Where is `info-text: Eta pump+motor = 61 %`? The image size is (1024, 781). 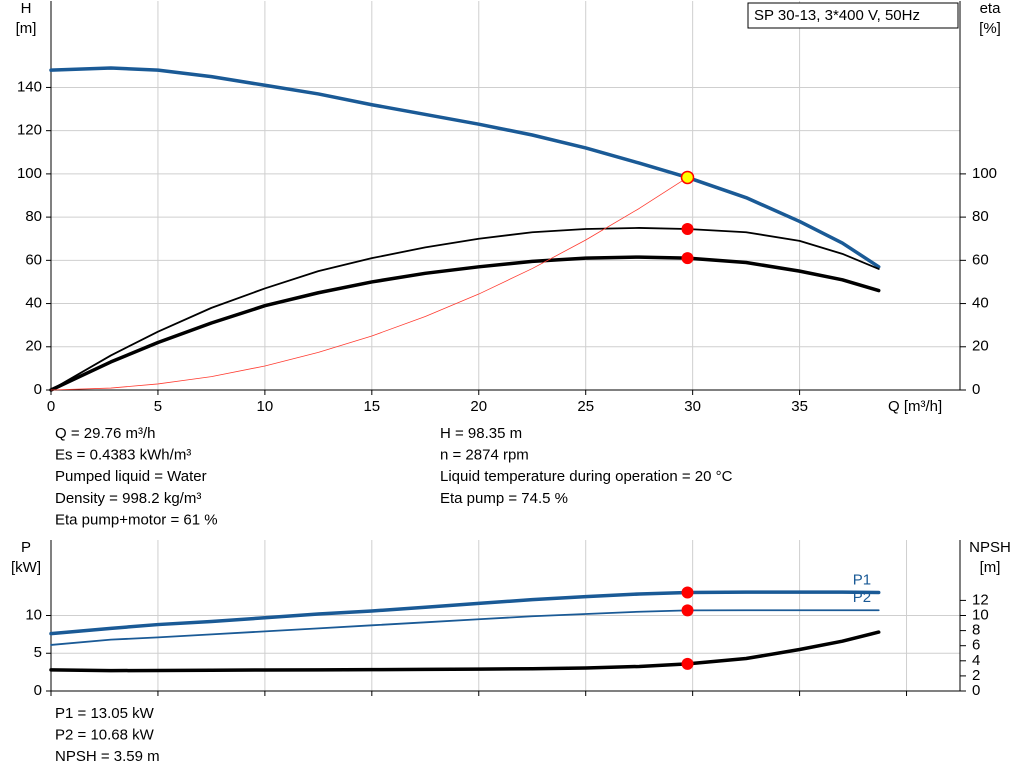
info-text: Eta pump+motor = 61 % is located at coordinates (136, 519).